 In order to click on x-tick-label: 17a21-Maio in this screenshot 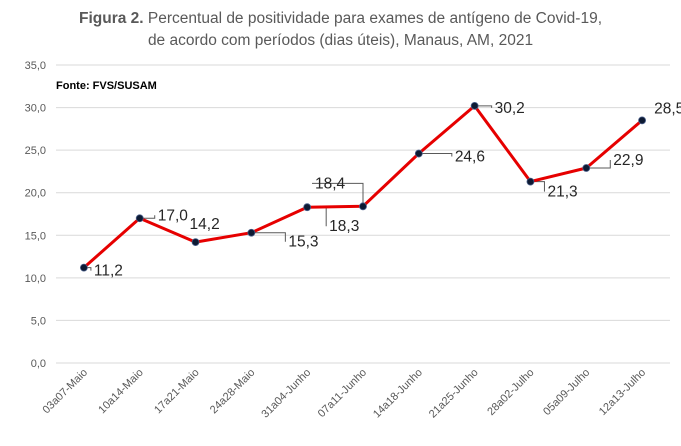, I will do `click(177, 392)`.